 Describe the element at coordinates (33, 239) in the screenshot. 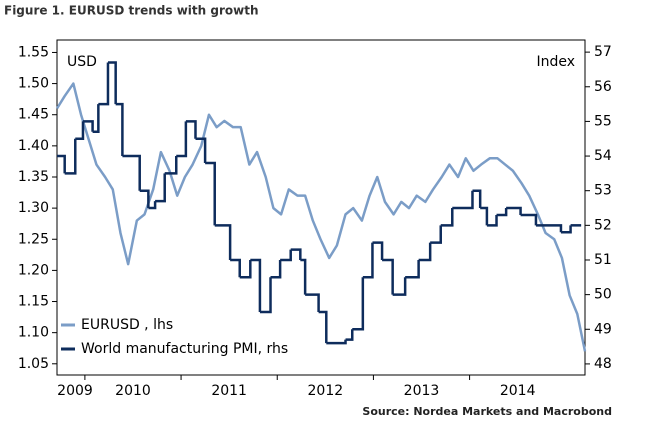

I see `y-tick-label: 1.25` at that location.